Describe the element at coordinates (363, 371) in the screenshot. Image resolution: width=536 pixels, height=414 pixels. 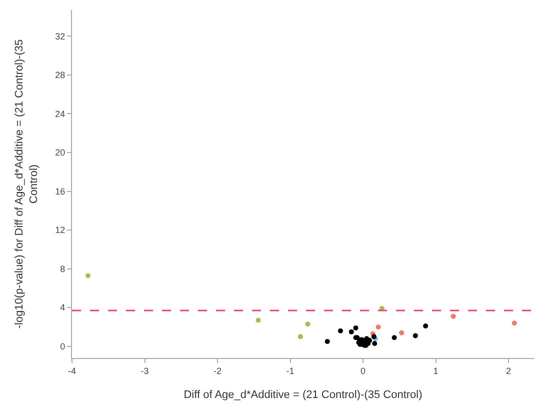
I see `x-tick-label: 0` at that location.